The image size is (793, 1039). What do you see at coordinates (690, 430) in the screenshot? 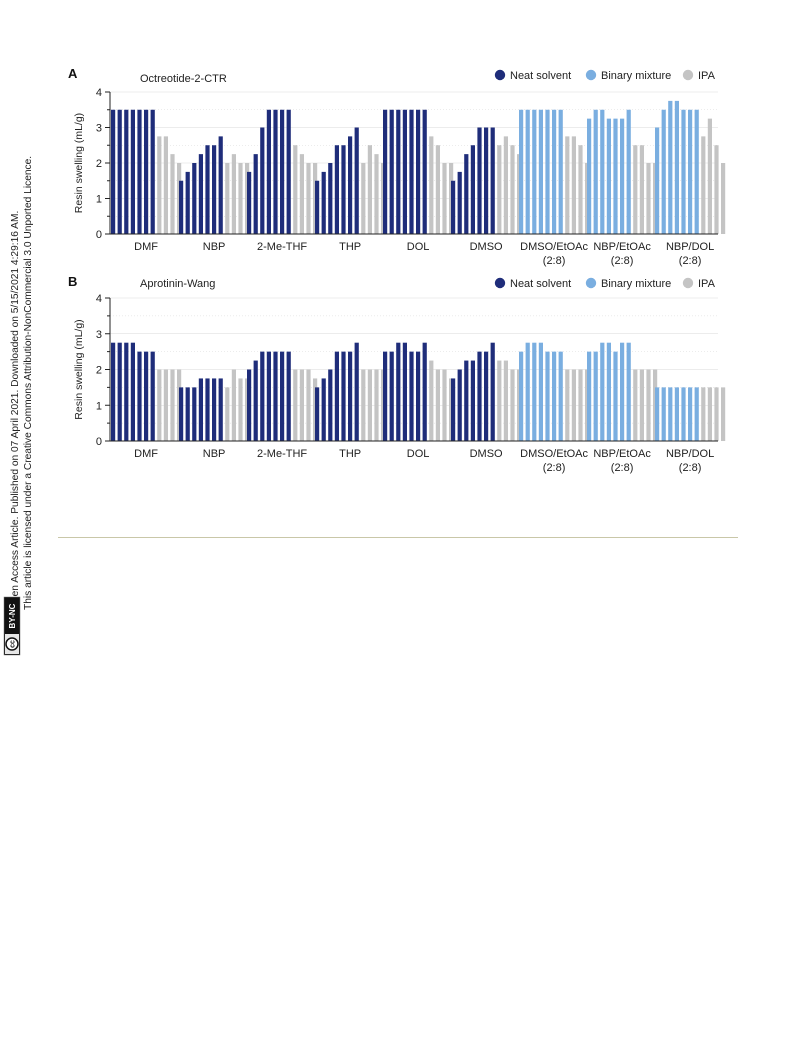
I see `bar-group-8: NBP/DOL (2:8)` at bounding box center [690, 430].